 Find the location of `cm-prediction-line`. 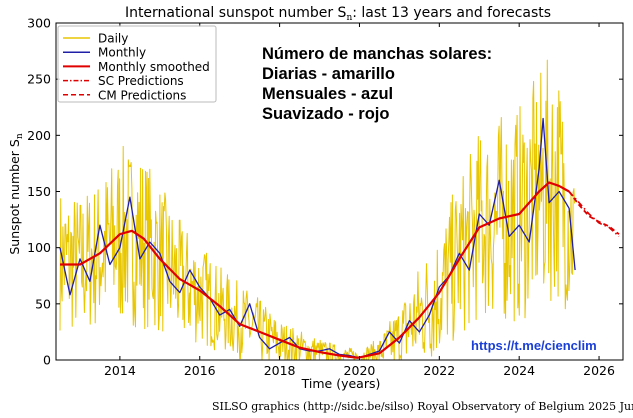

cm-prediction-line is located at coordinates (594, 212).